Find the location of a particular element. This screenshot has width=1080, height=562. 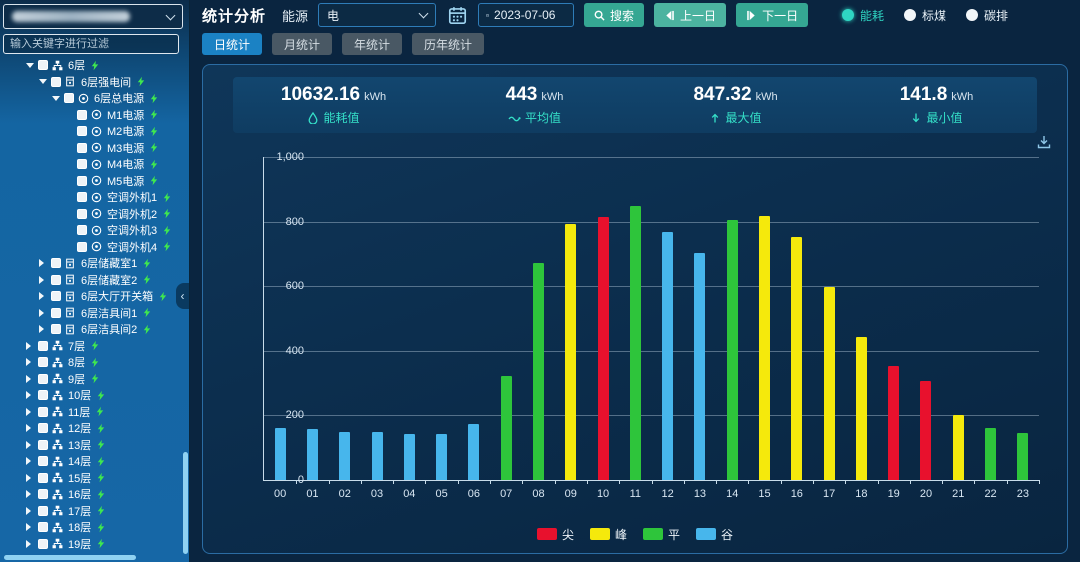

org-select is located at coordinates (93, 16).